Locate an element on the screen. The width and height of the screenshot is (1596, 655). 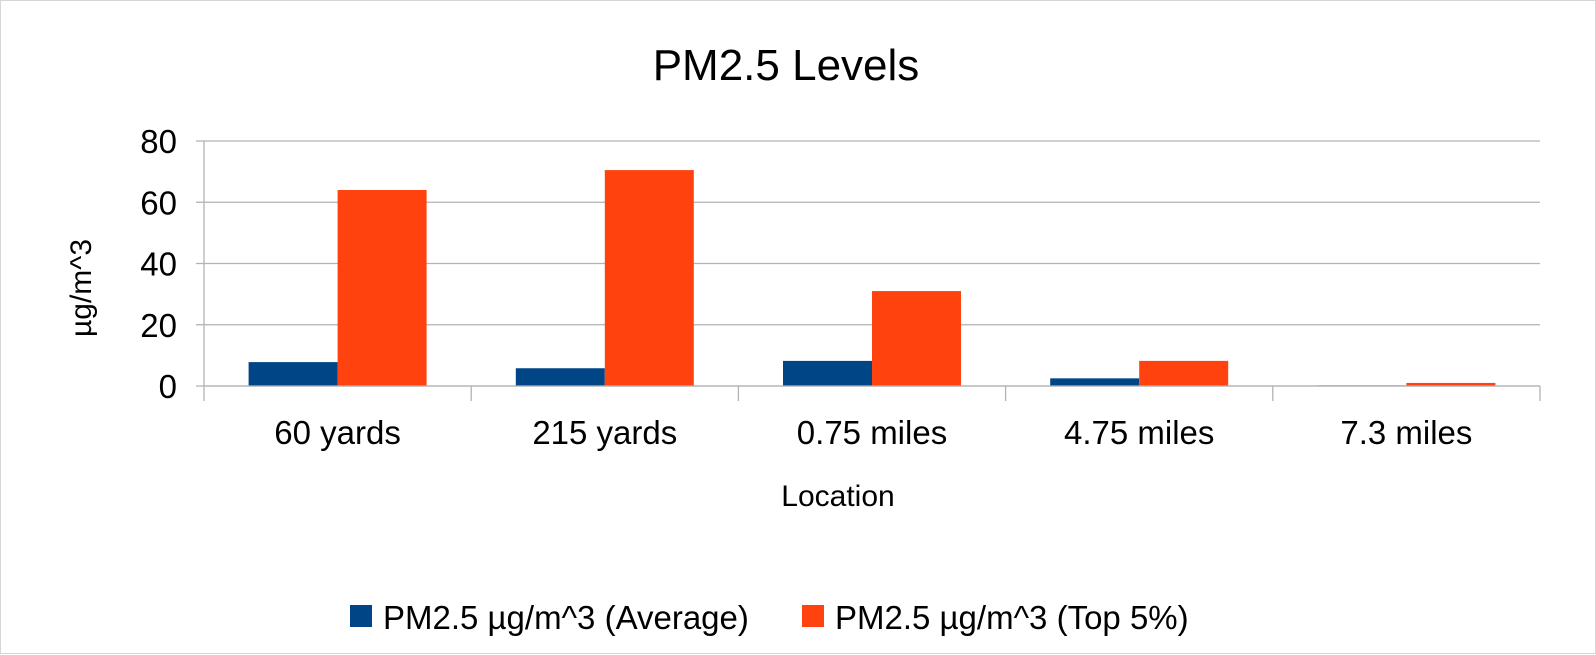
x-tick-label: 0.75 miles is located at coordinates (872, 432).